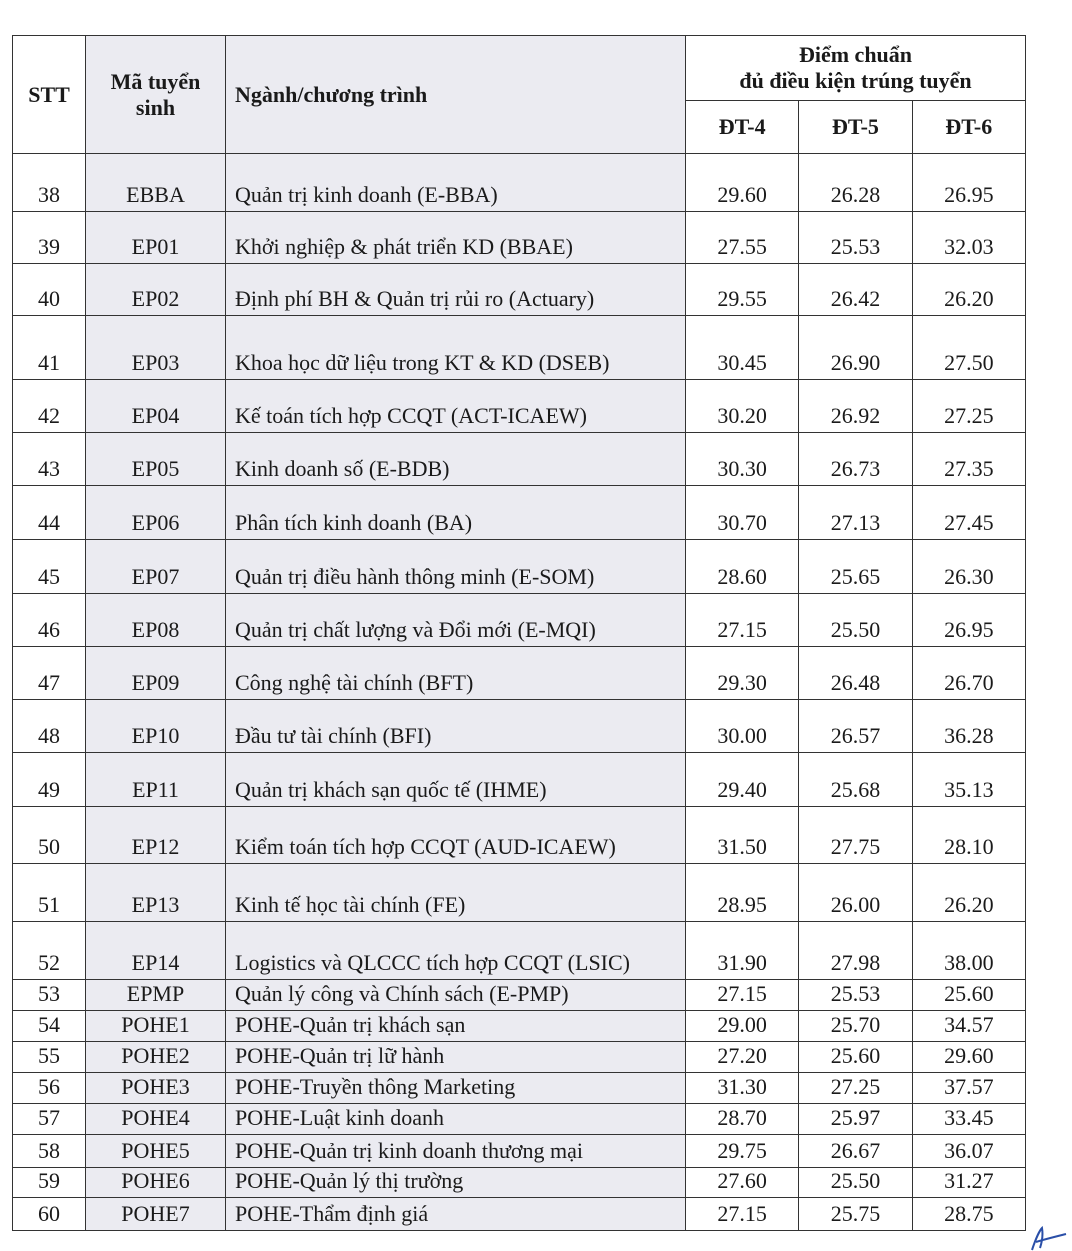 The height and width of the screenshot is (1251, 1072). I want to click on cell-stt: 55, so click(49, 1057).